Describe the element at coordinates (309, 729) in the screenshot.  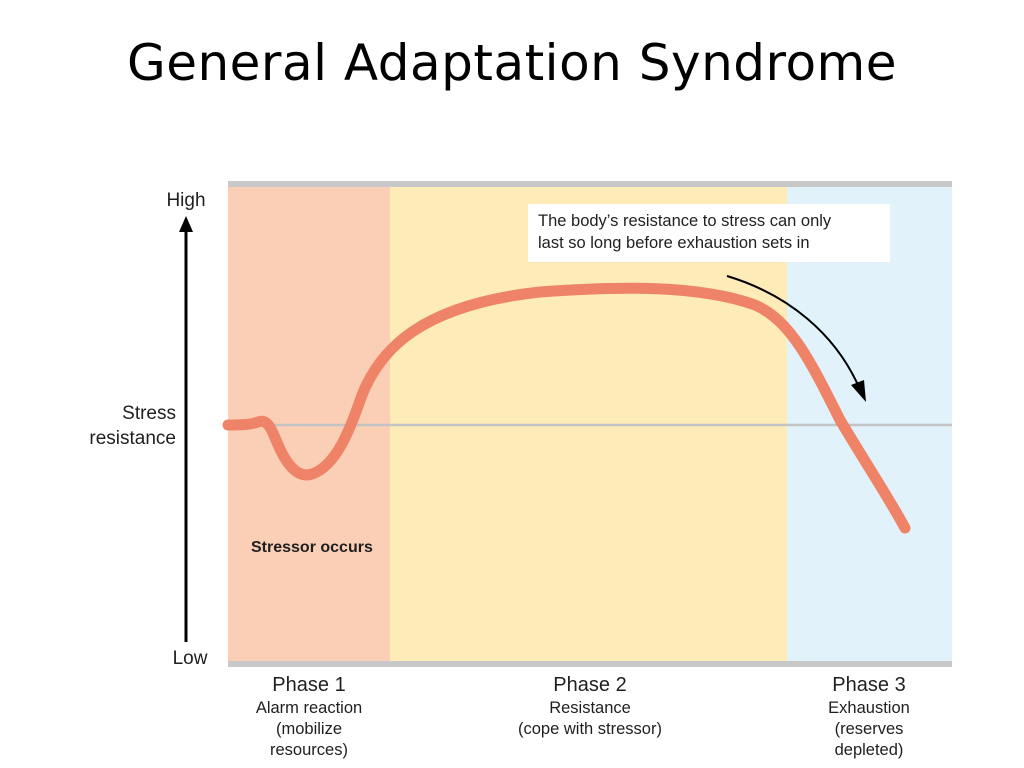
I see `phase-1-desc-2: (mobilize` at that location.